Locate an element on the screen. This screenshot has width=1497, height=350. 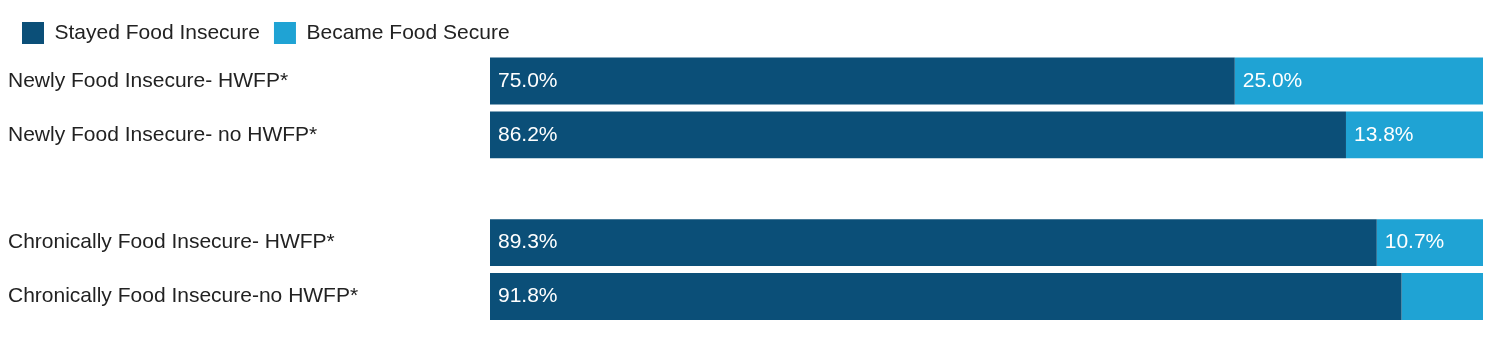
data-label: 91.8% is located at coordinates (528, 295).